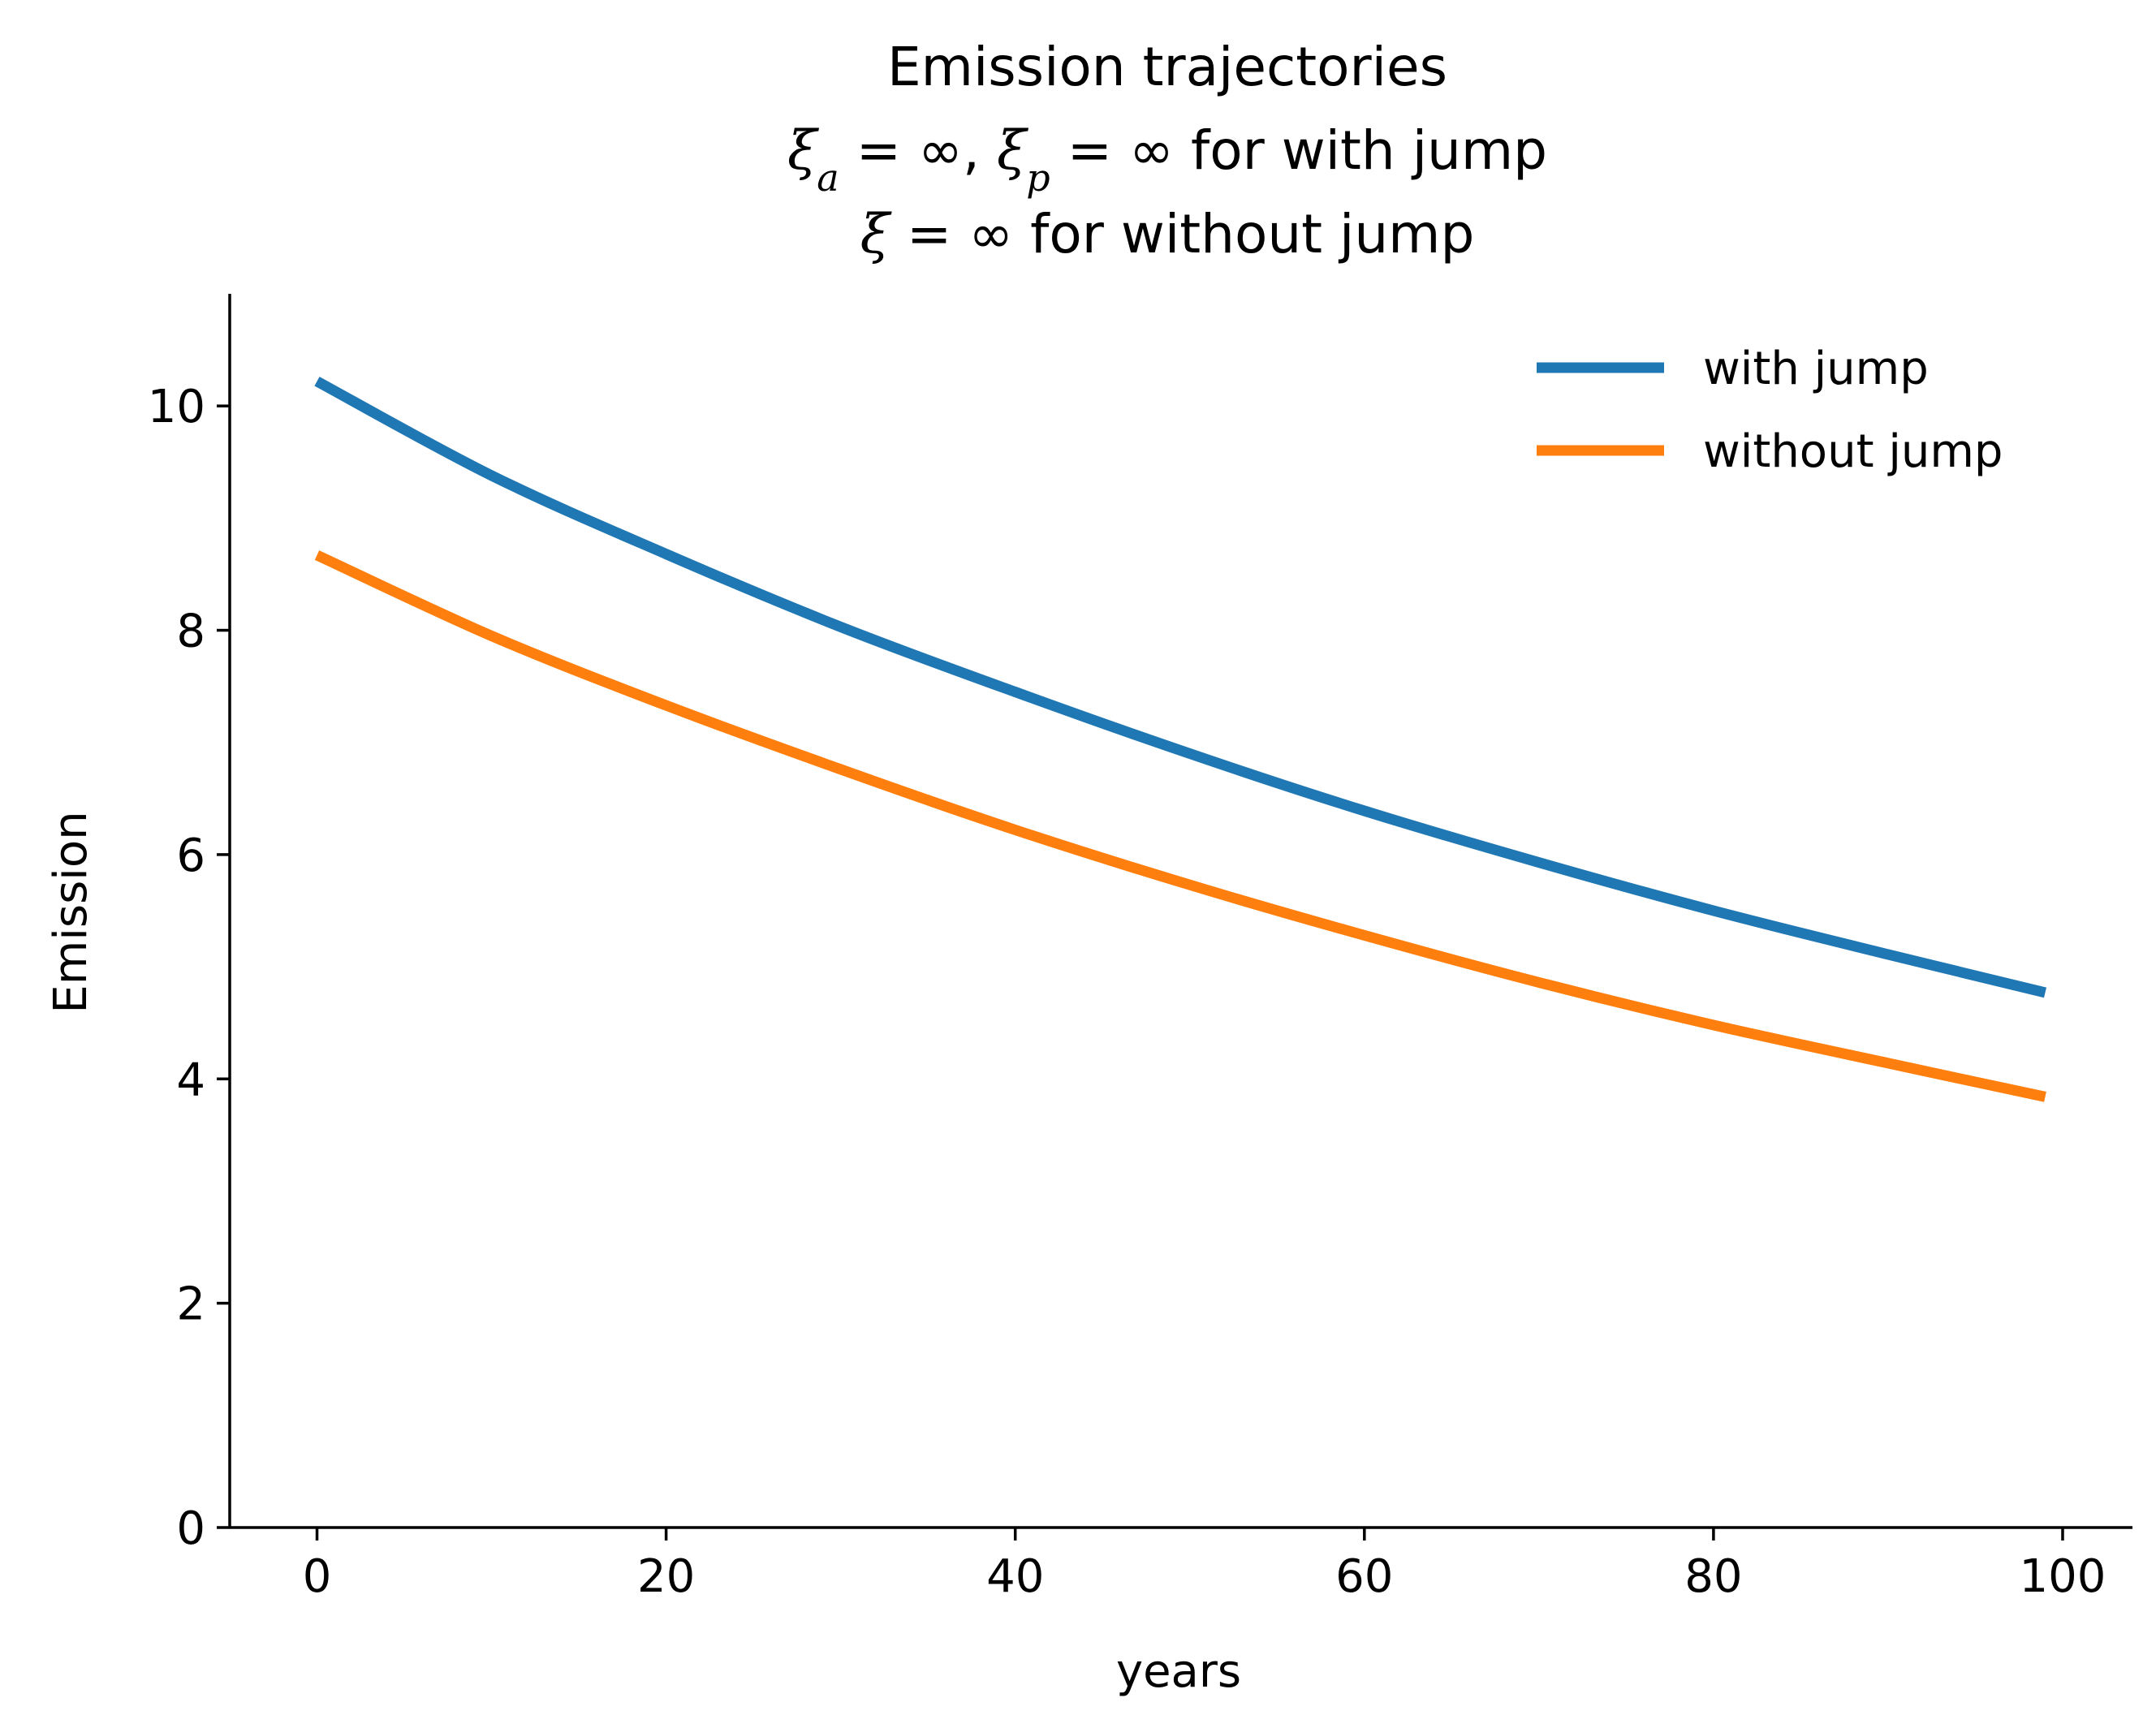  What do you see at coordinates (2063, 1576) in the screenshot?
I see `x-tick-label: 100` at bounding box center [2063, 1576].